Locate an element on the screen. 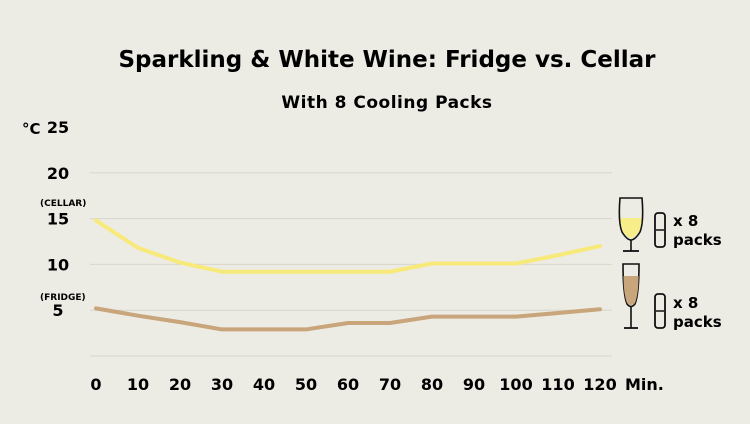  x-tick-label: 10 is located at coordinates (138, 384).